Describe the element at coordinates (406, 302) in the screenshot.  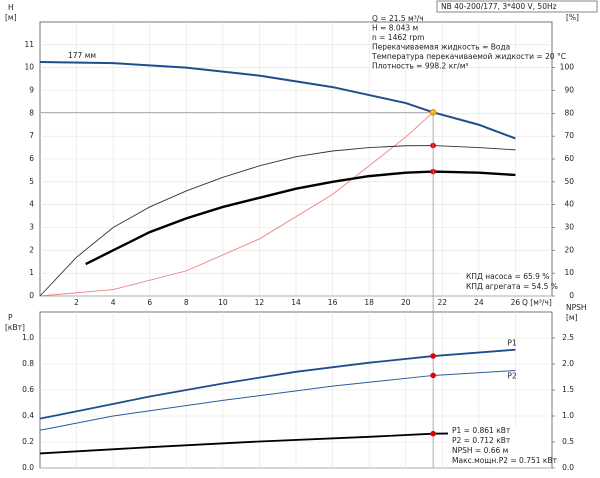
I see `x-tick-label: 20` at that location.